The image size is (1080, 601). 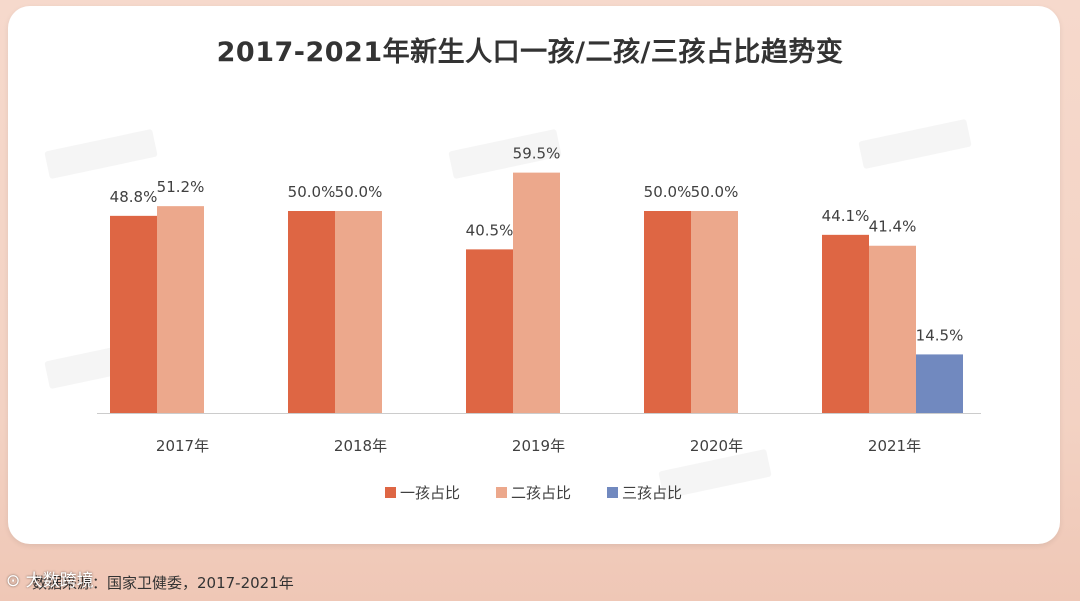 I want to click on data-label: 44.1%, so click(x=846, y=216).